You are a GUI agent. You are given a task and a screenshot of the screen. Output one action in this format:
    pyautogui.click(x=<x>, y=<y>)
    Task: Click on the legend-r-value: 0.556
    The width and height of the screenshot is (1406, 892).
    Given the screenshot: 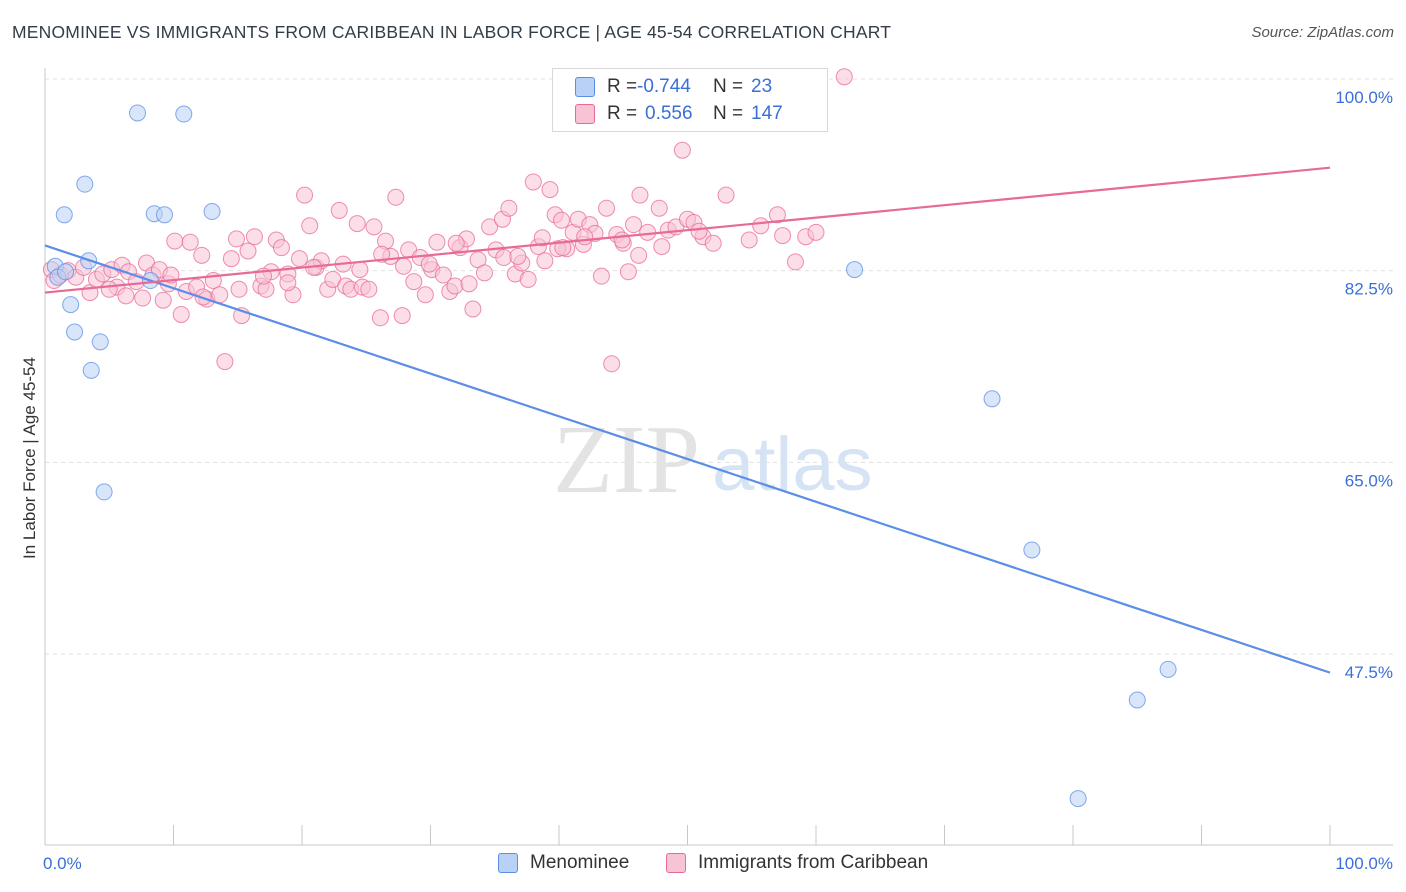 What is the action you would take?
    pyautogui.click(x=669, y=113)
    